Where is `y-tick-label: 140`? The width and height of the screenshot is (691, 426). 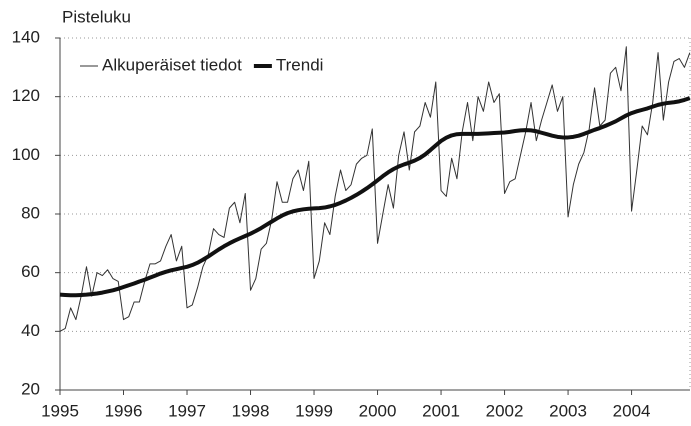
y-tick-label: 140 is located at coordinates (26, 36).